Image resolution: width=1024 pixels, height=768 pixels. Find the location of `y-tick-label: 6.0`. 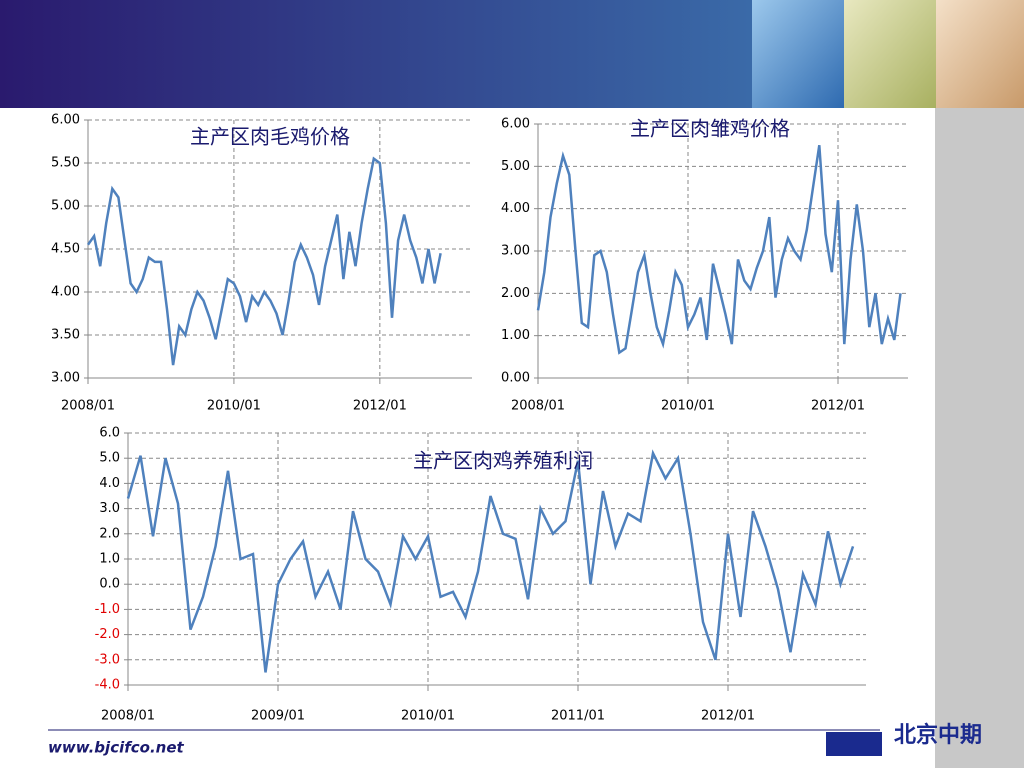

y-tick-label: 6.0 is located at coordinates (109, 433).